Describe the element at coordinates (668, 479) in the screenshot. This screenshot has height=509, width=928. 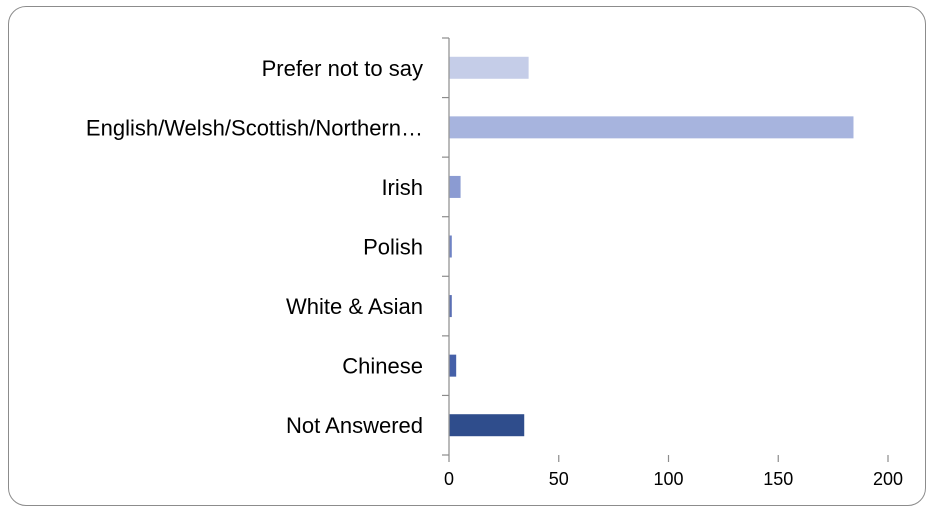
I see `x-tick-label: 100` at that location.